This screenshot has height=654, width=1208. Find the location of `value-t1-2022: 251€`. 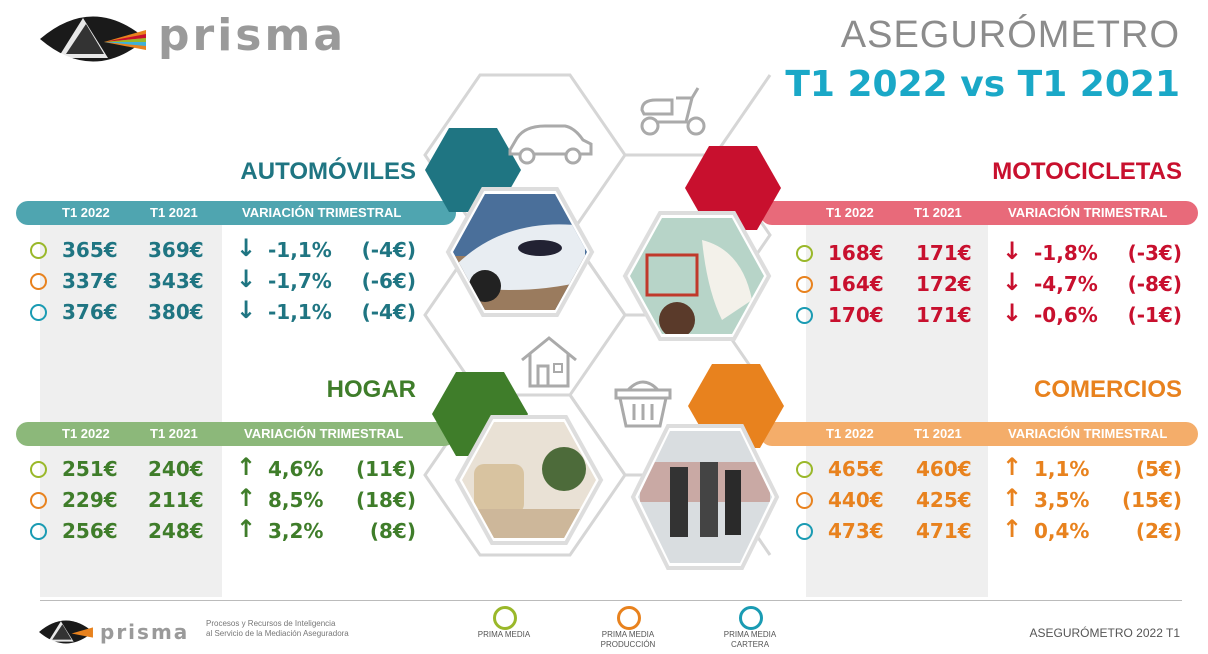

value-t1-2022: 251€ is located at coordinates (90, 469).